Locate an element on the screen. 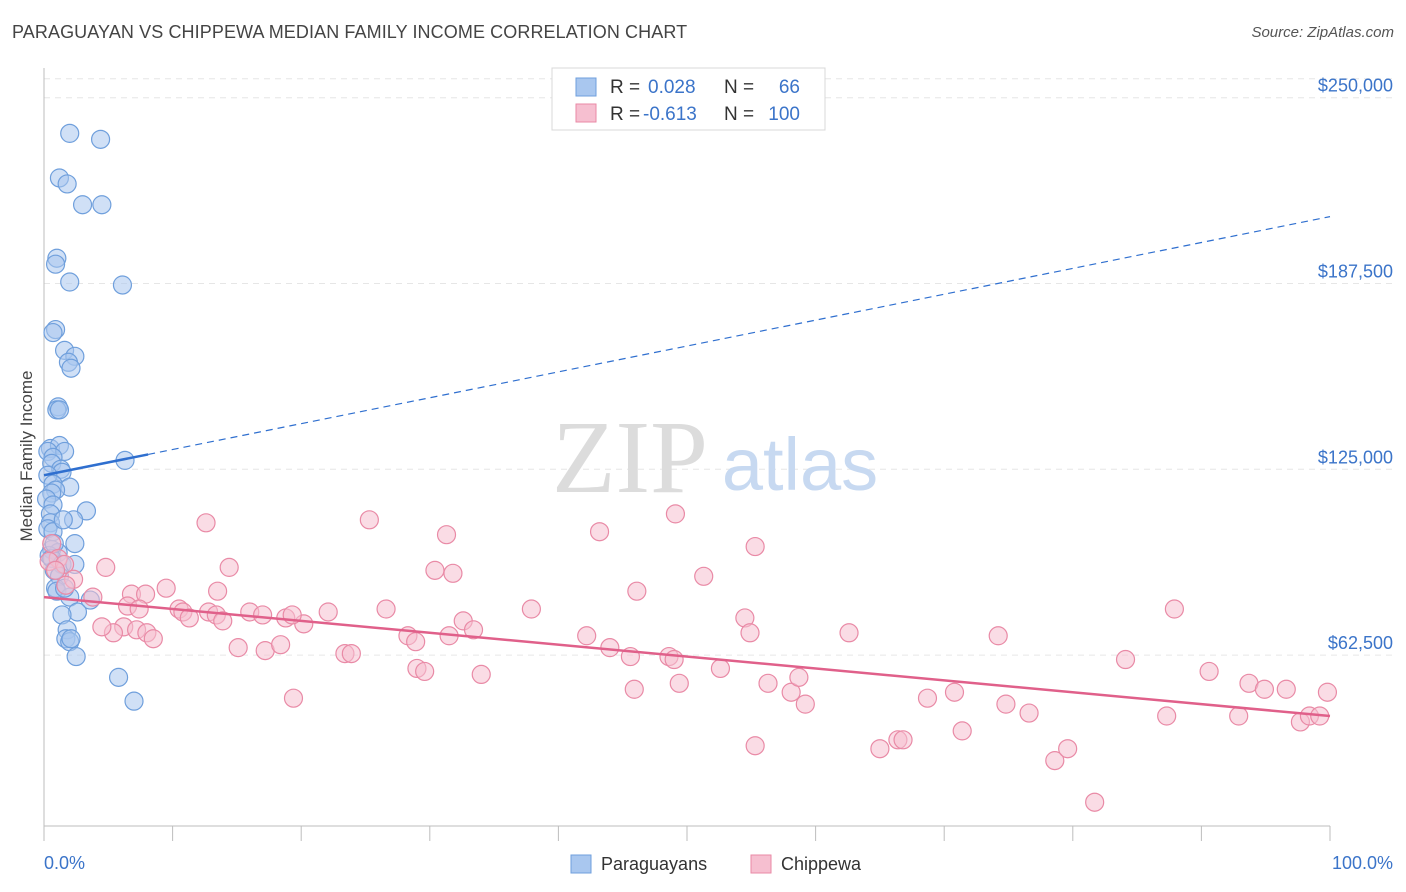  stats-legend: R = 0.028 N = 66 R = -0.613 N = 100 is located at coordinates (688, 99).